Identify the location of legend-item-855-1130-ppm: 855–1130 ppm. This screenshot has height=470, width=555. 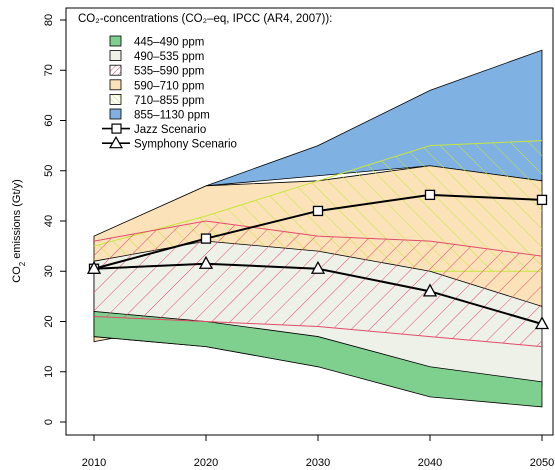
(159, 115).